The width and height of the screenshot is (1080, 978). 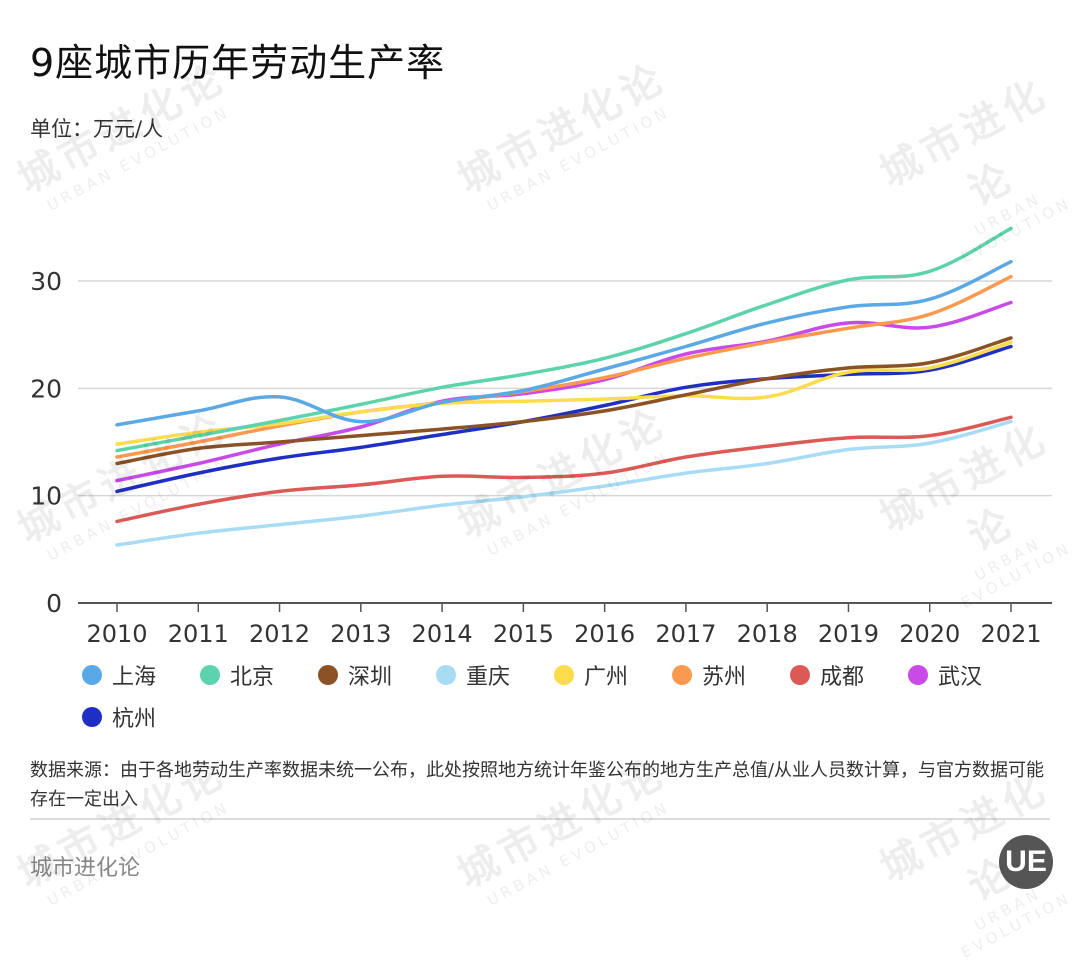 I want to click on series-line-深圳, so click(x=564, y=401).